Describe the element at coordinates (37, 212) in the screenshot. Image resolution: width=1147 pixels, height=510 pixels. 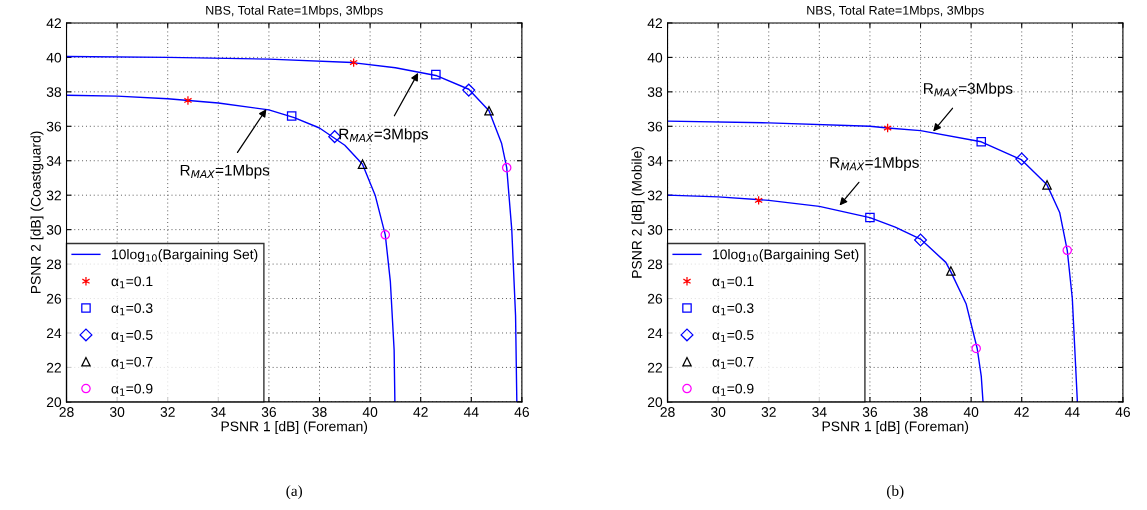
I see `y-axis-title: PSNR 2 [dB] (Coastguard)` at that location.